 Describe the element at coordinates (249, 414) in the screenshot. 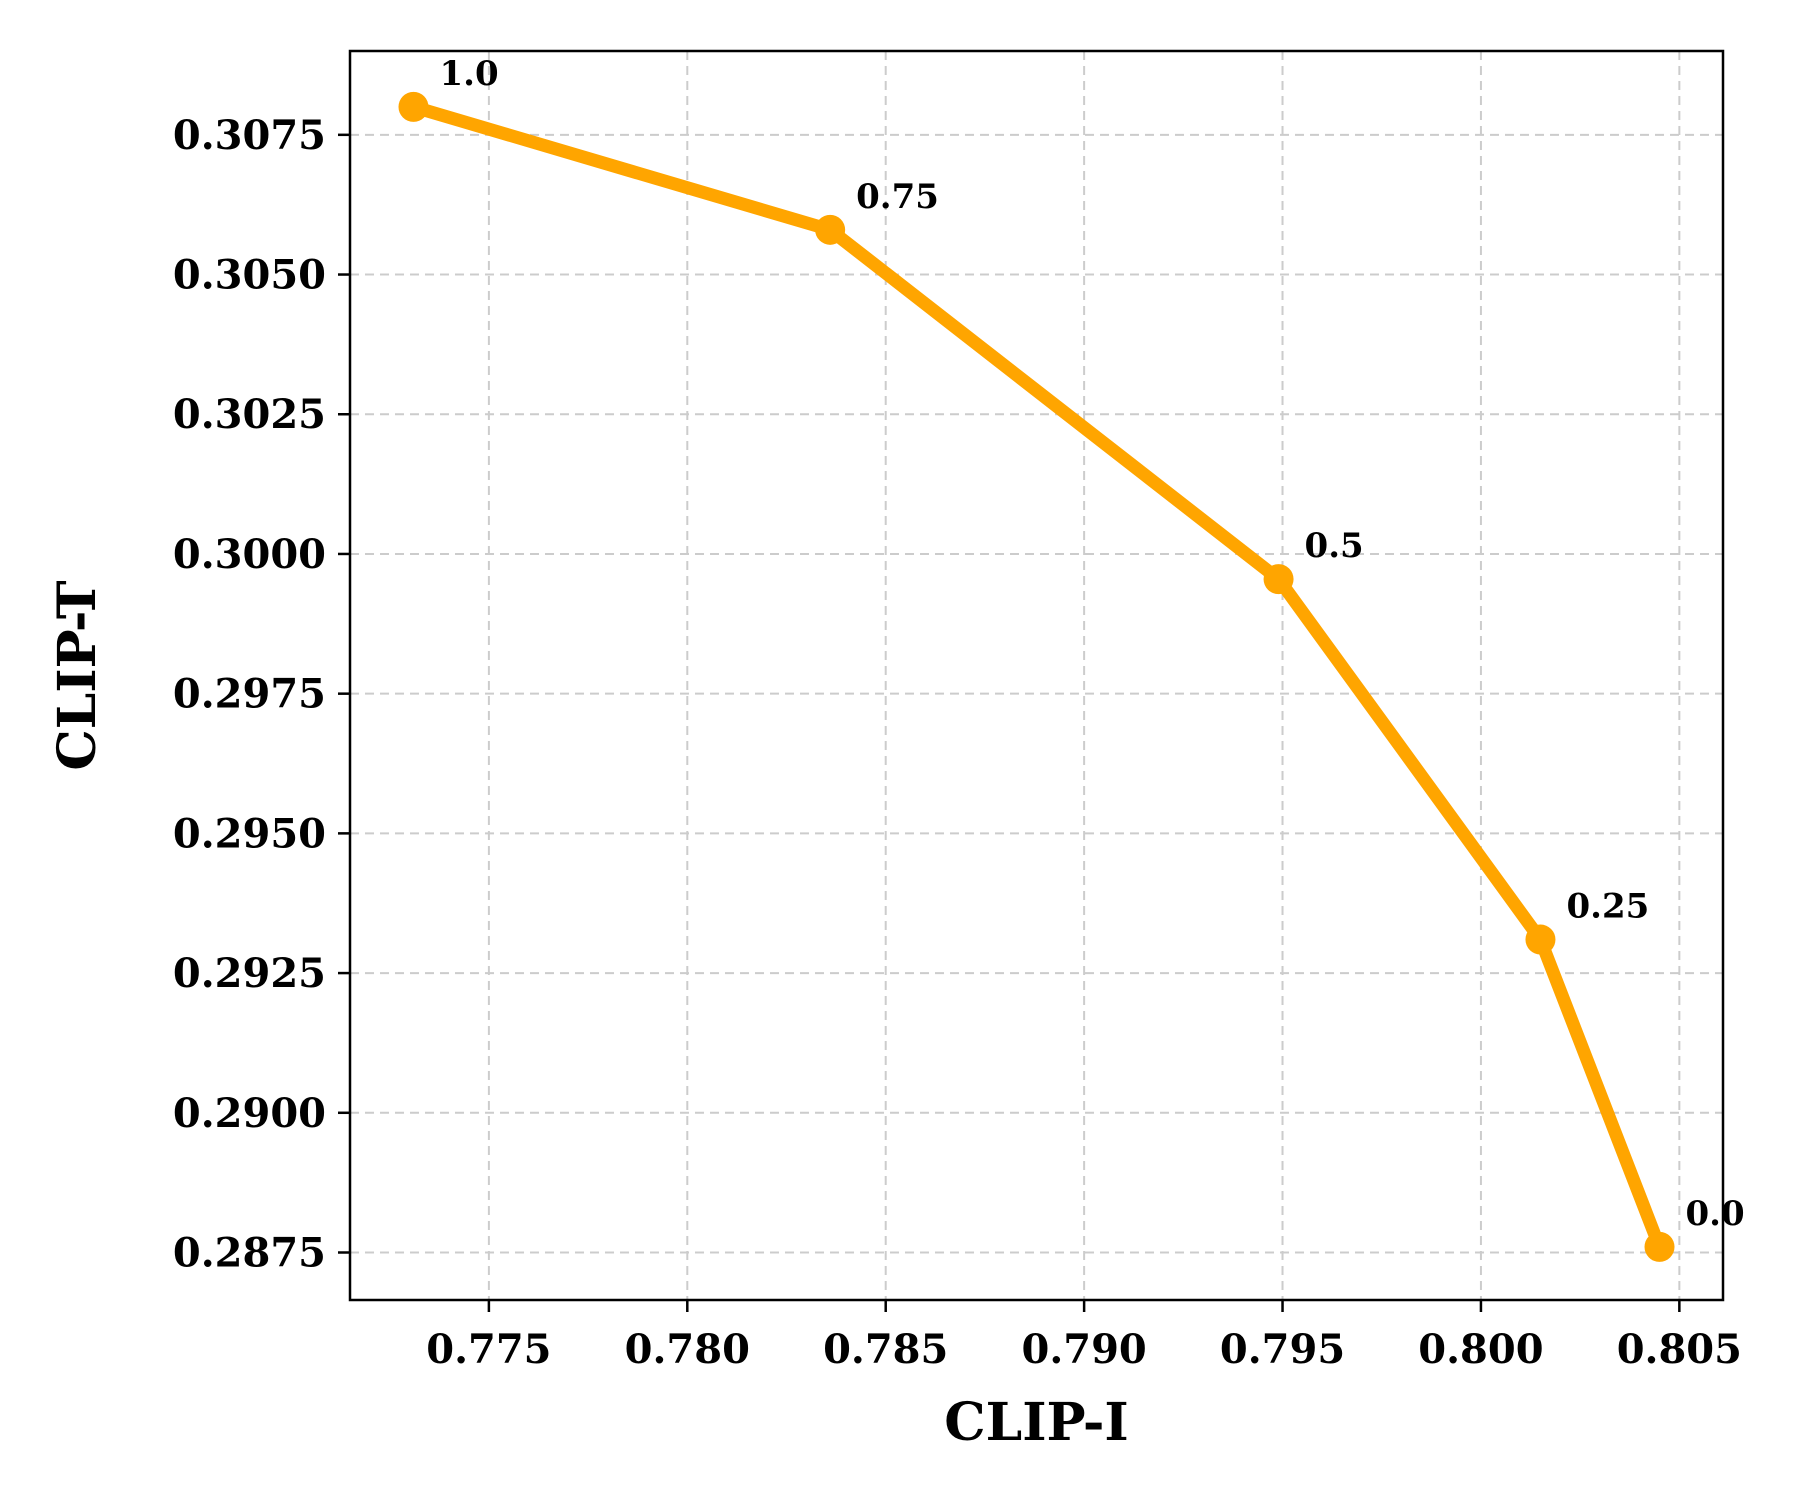

I see `y-tick-label: 0.3025` at that location.